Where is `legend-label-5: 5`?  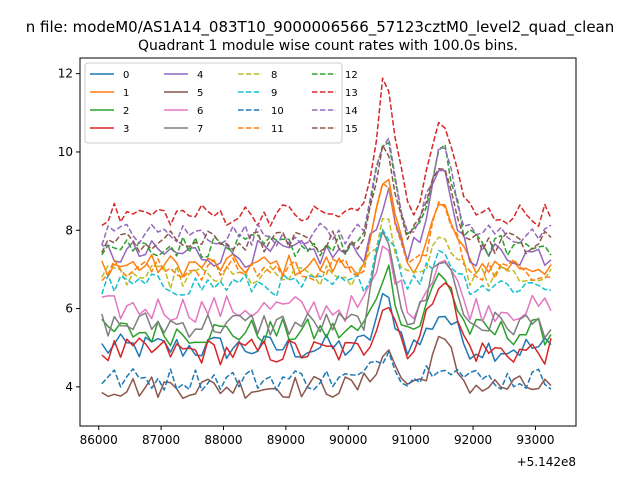
legend-label-5: 5 is located at coordinates (200, 93).